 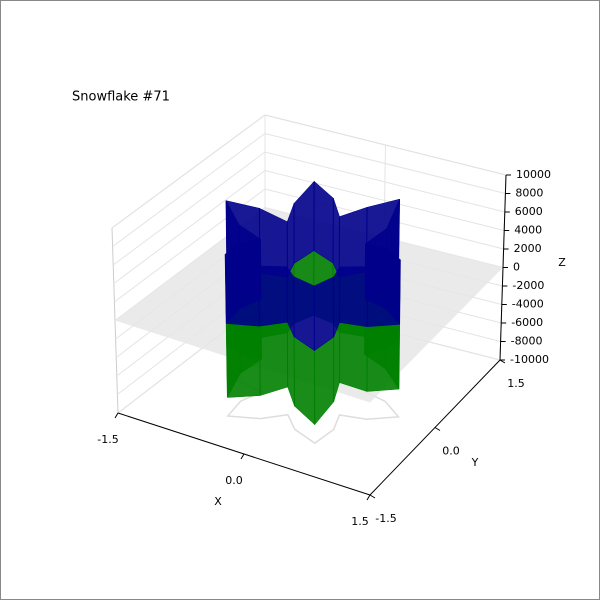 What do you see at coordinates (562, 262) in the screenshot?
I see `z-axis-label: Z` at bounding box center [562, 262].